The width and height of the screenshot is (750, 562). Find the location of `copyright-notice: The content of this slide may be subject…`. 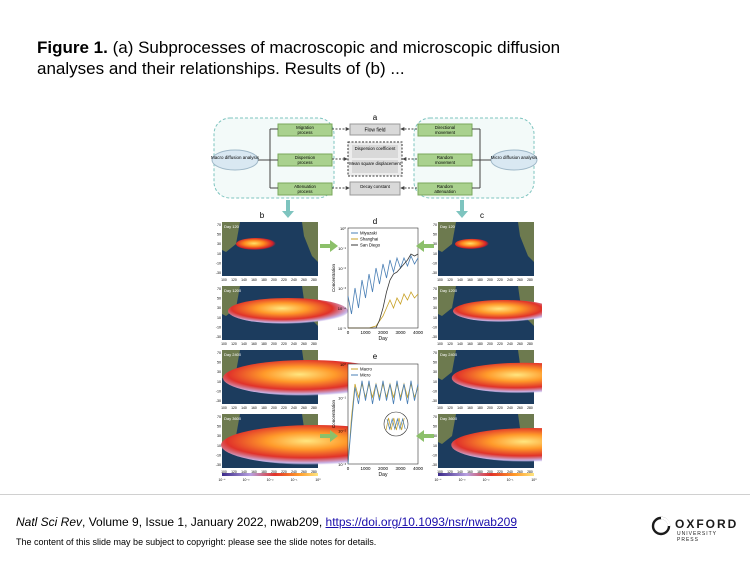

copyright-notice: The content of this slide may be subject… is located at coordinates (196, 542).